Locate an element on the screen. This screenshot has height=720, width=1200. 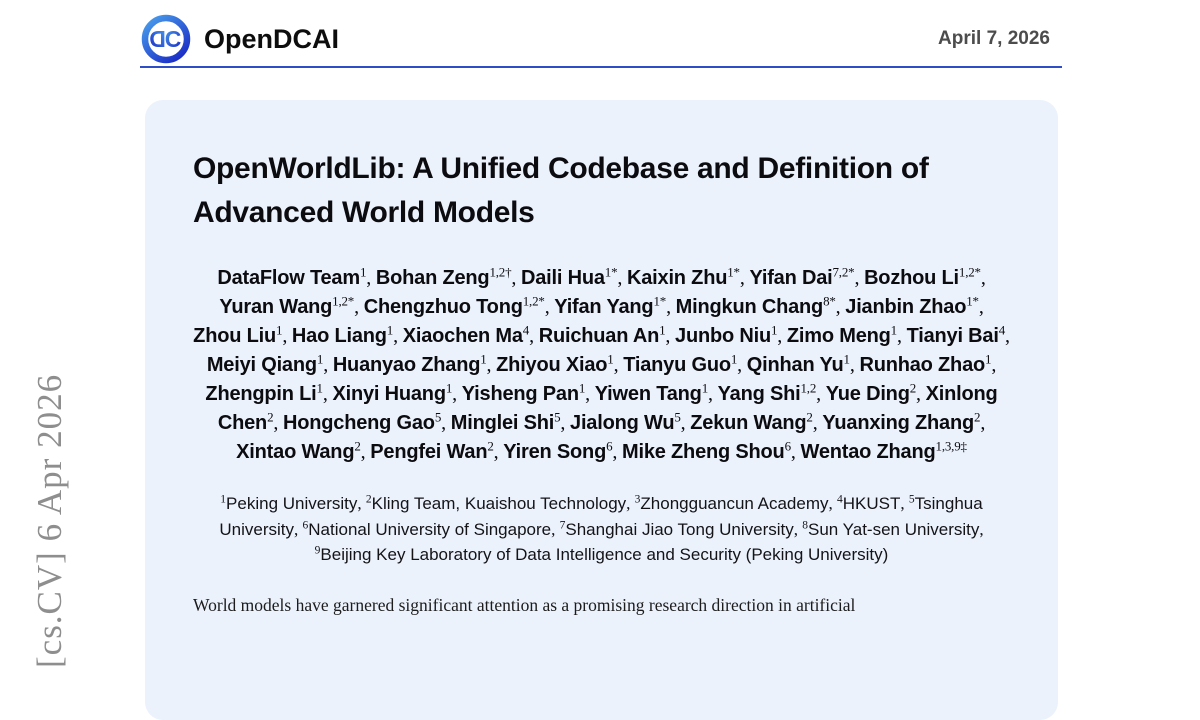
author: Xiaochen Ma4 is located at coordinates (466, 334).